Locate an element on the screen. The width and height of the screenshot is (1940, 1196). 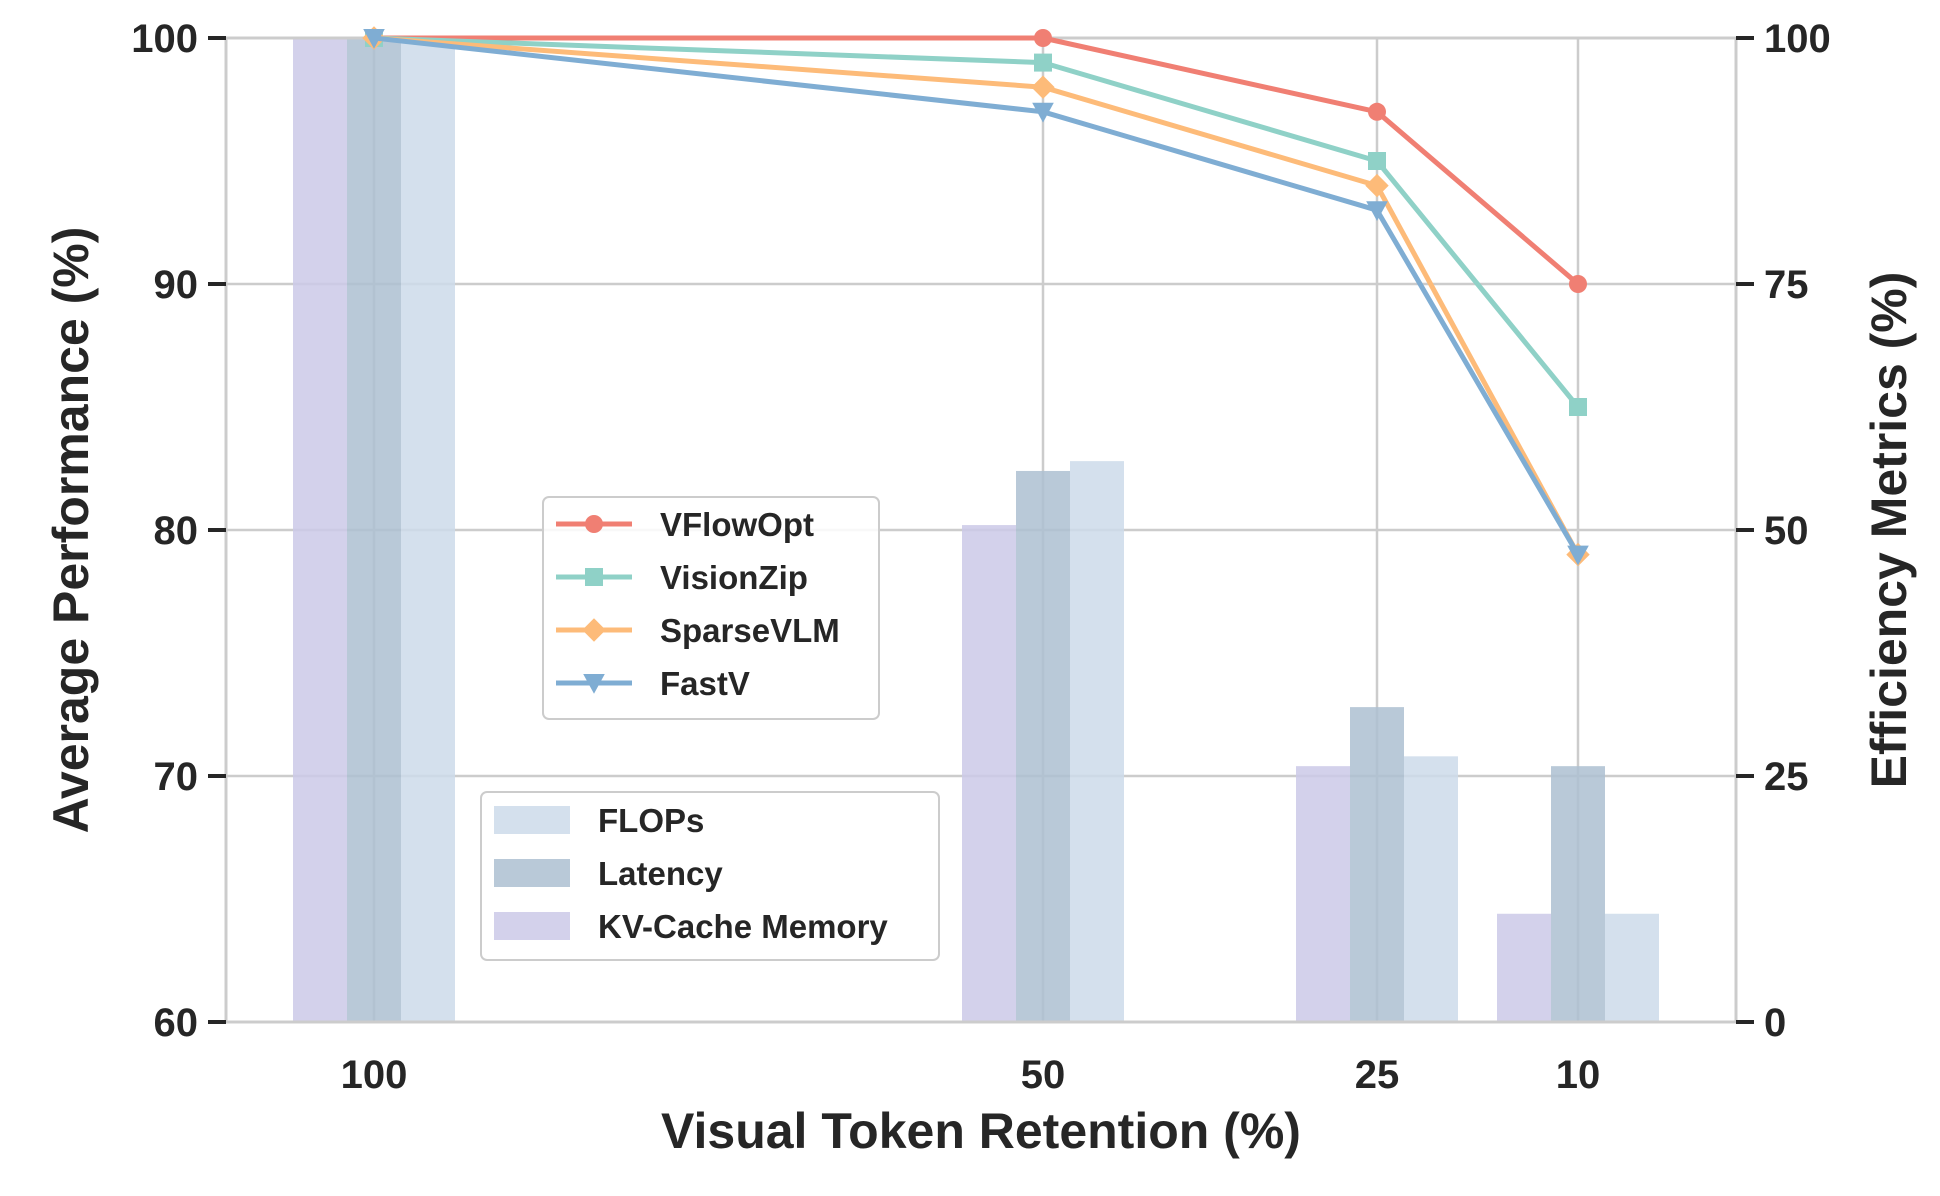
y-right-tick-label: 50 is located at coordinates (1786, 531).